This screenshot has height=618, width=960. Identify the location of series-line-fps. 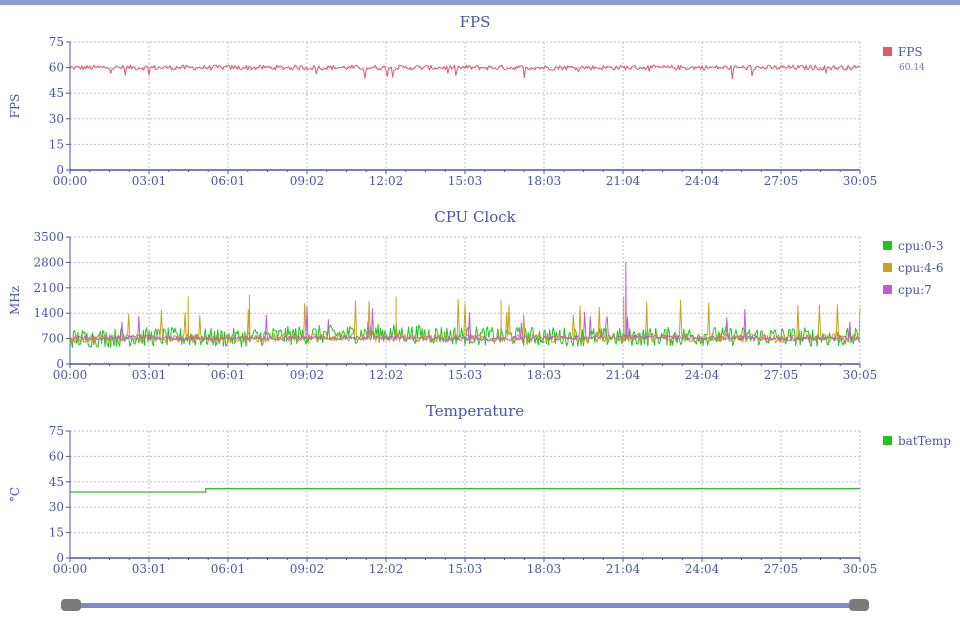
(465, 72).